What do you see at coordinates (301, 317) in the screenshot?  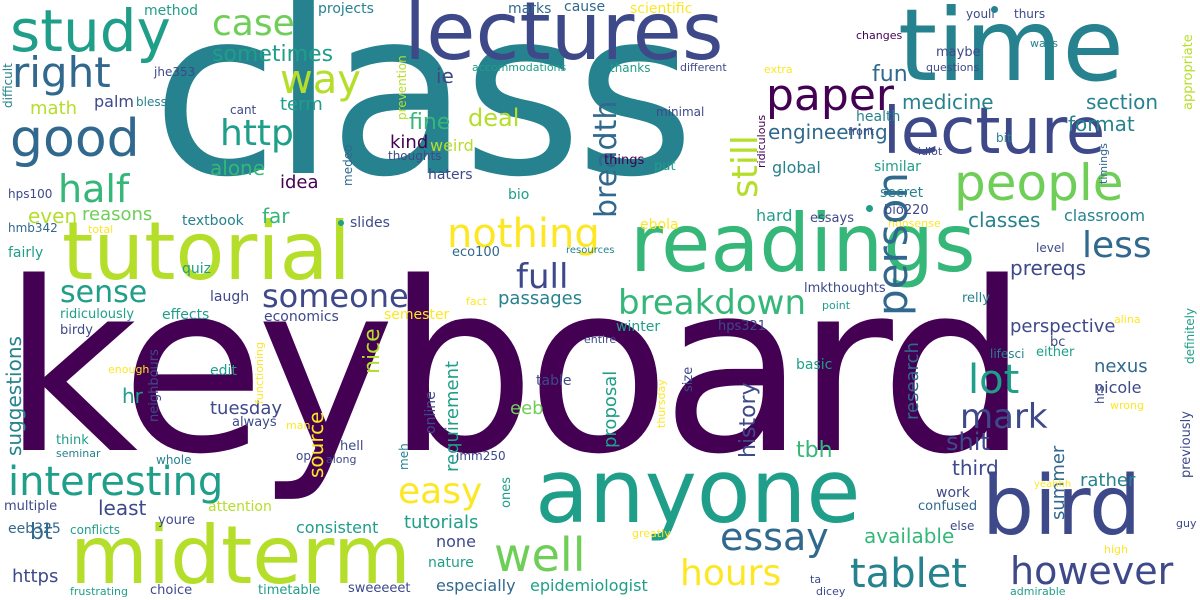 I see `word-economics: economics` at bounding box center [301, 317].